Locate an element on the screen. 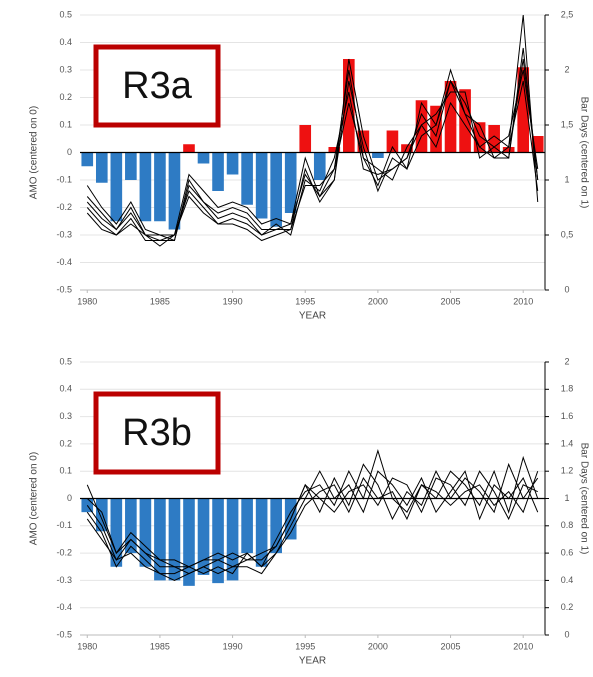  x-tick-label: 1980 is located at coordinates (87, 646).